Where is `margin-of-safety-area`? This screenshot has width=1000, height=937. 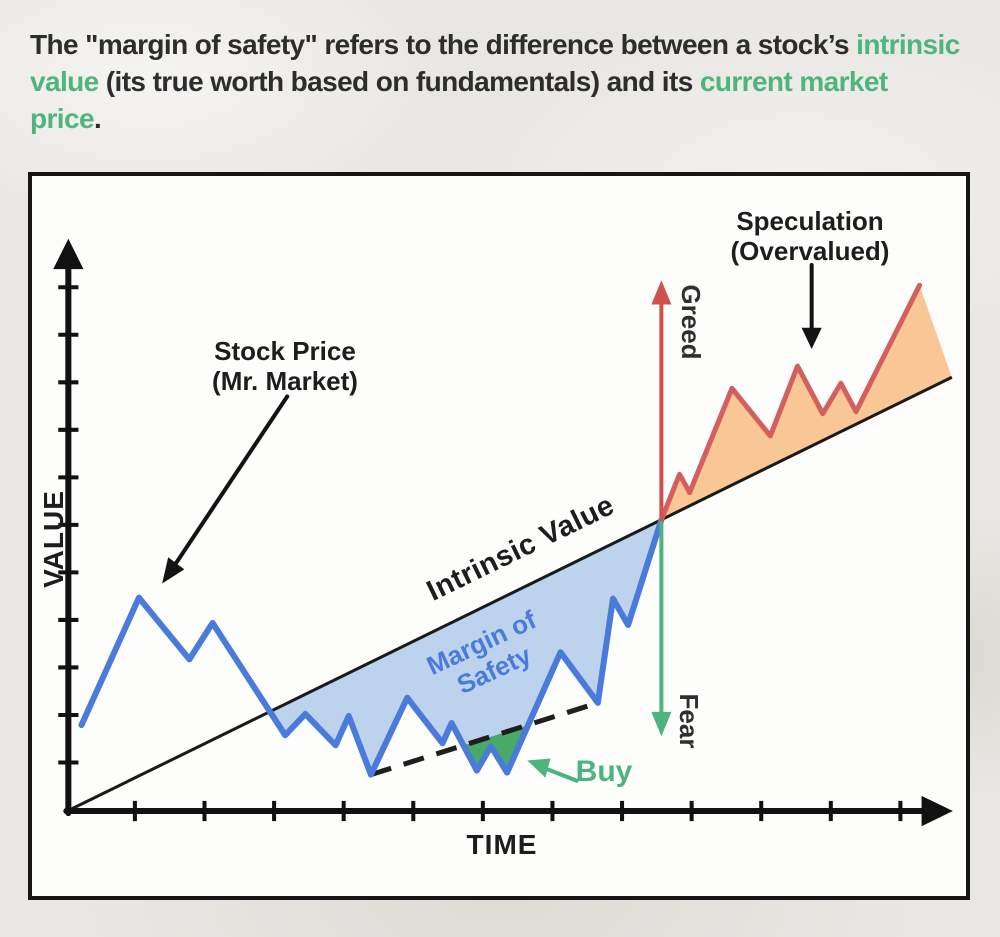
margin-of-safety-area is located at coordinates (466, 647).